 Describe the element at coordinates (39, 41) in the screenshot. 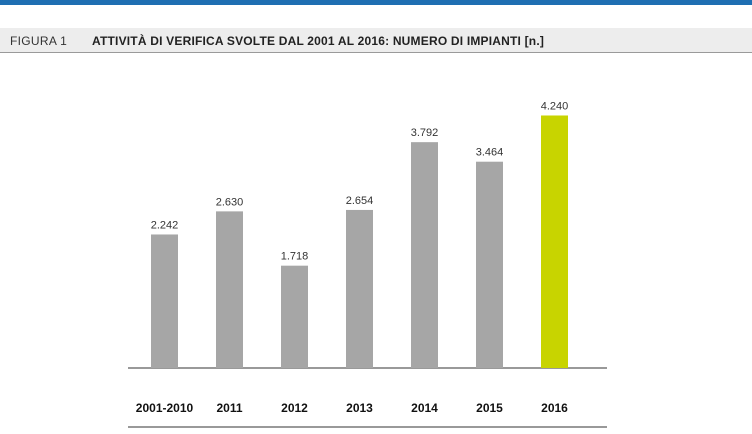

I see `figure-number: FIGURA 1` at that location.